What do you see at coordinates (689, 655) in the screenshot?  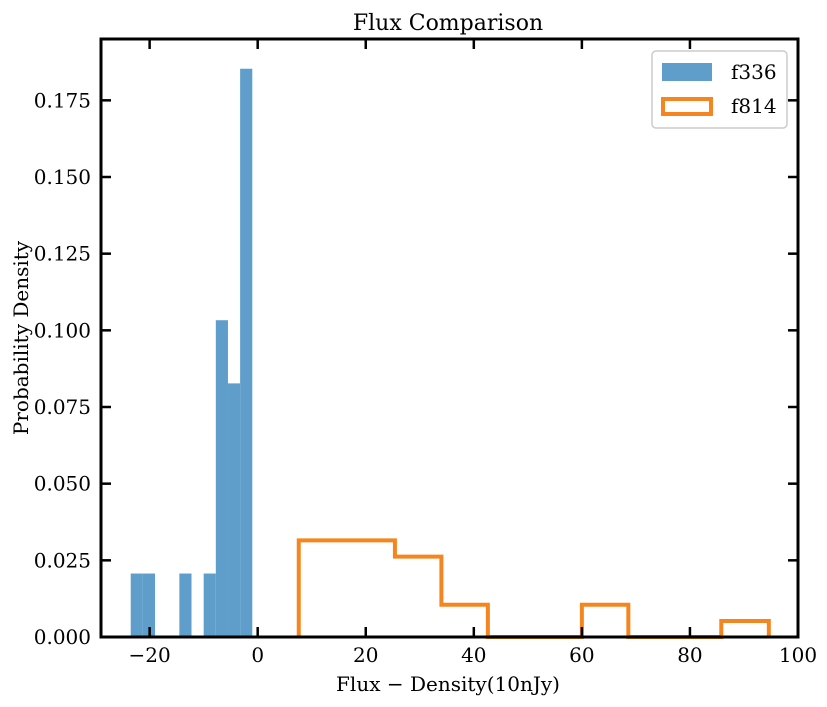 I see `x-tick-label: 80` at bounding box center [689, 655].